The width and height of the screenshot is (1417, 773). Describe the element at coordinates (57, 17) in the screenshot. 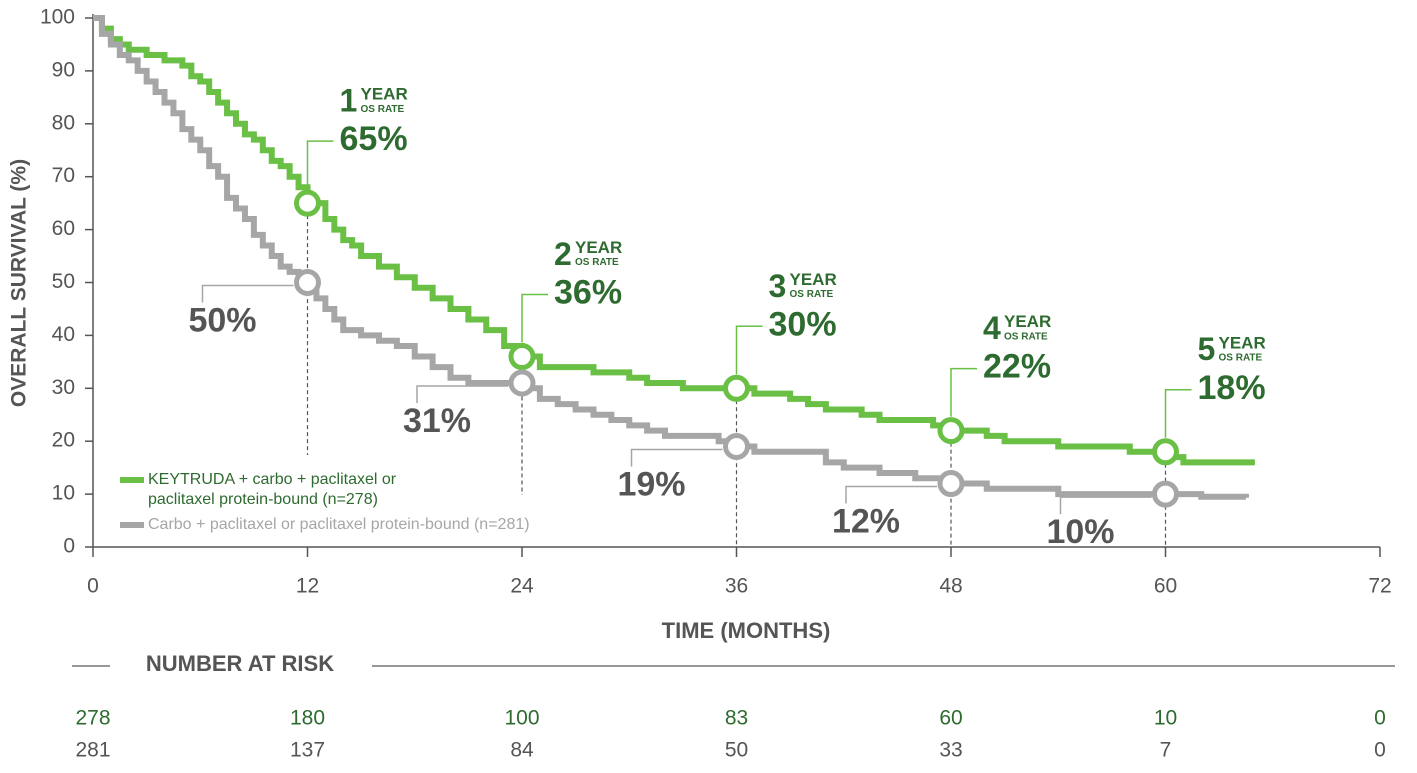

I see `y-tick-label: 100` at that location.